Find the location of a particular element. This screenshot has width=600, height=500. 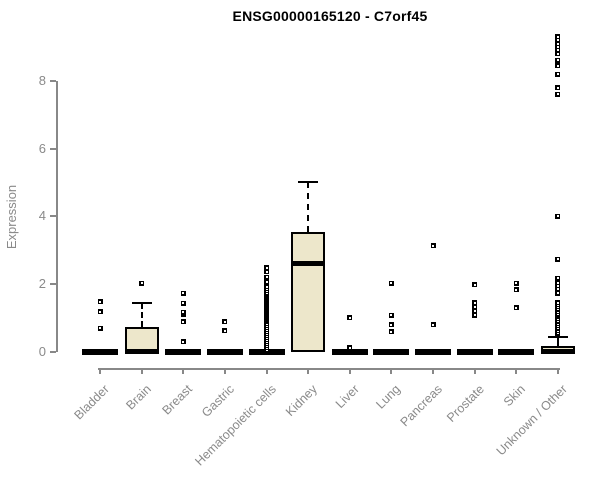

y-axis-line is located at coordinates (57, 216).